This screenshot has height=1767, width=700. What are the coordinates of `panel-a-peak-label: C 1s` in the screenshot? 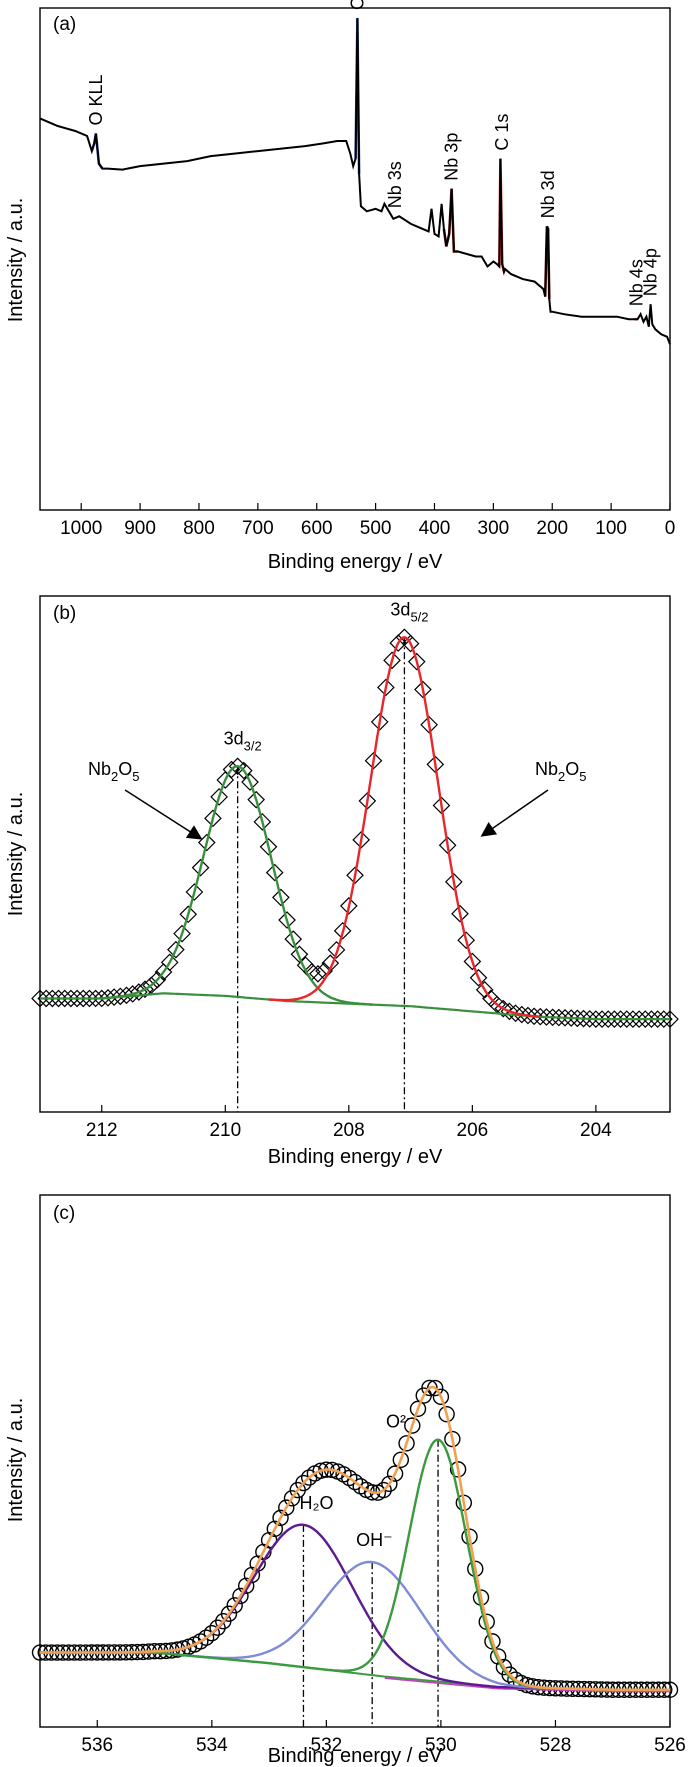 It's located at (502, 132).